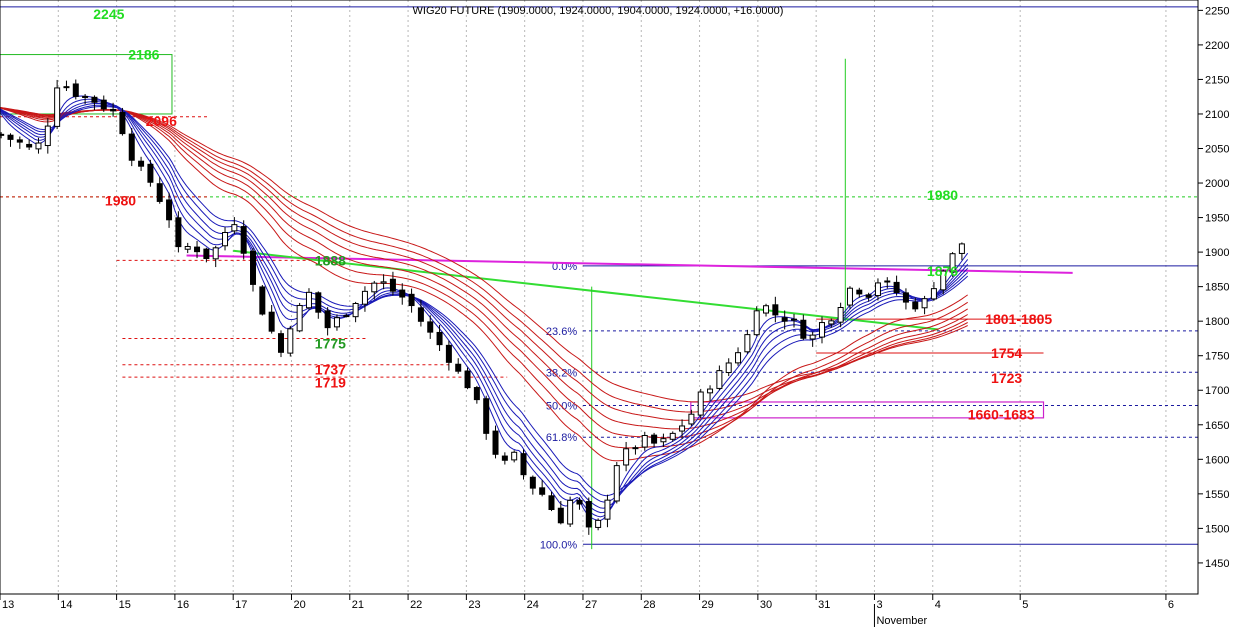 The height and width of the screenshot is (627, 1250). What do you see at coordinates (143, 55) in the screenshot?
I see `price-annotation: 2186` at bounding box center [143, 55].